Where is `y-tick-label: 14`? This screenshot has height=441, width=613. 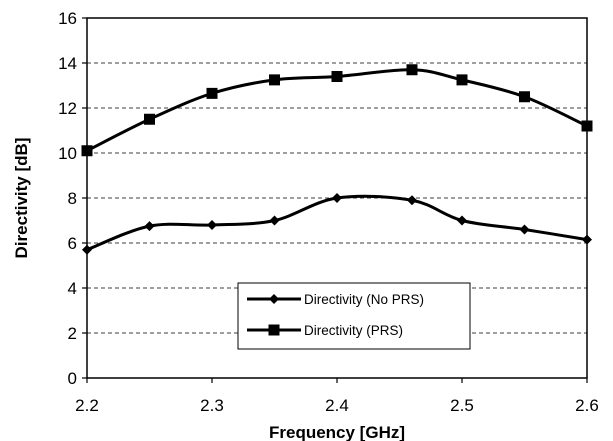
y-tick-label: 14 is located at coordinates (67, 63).